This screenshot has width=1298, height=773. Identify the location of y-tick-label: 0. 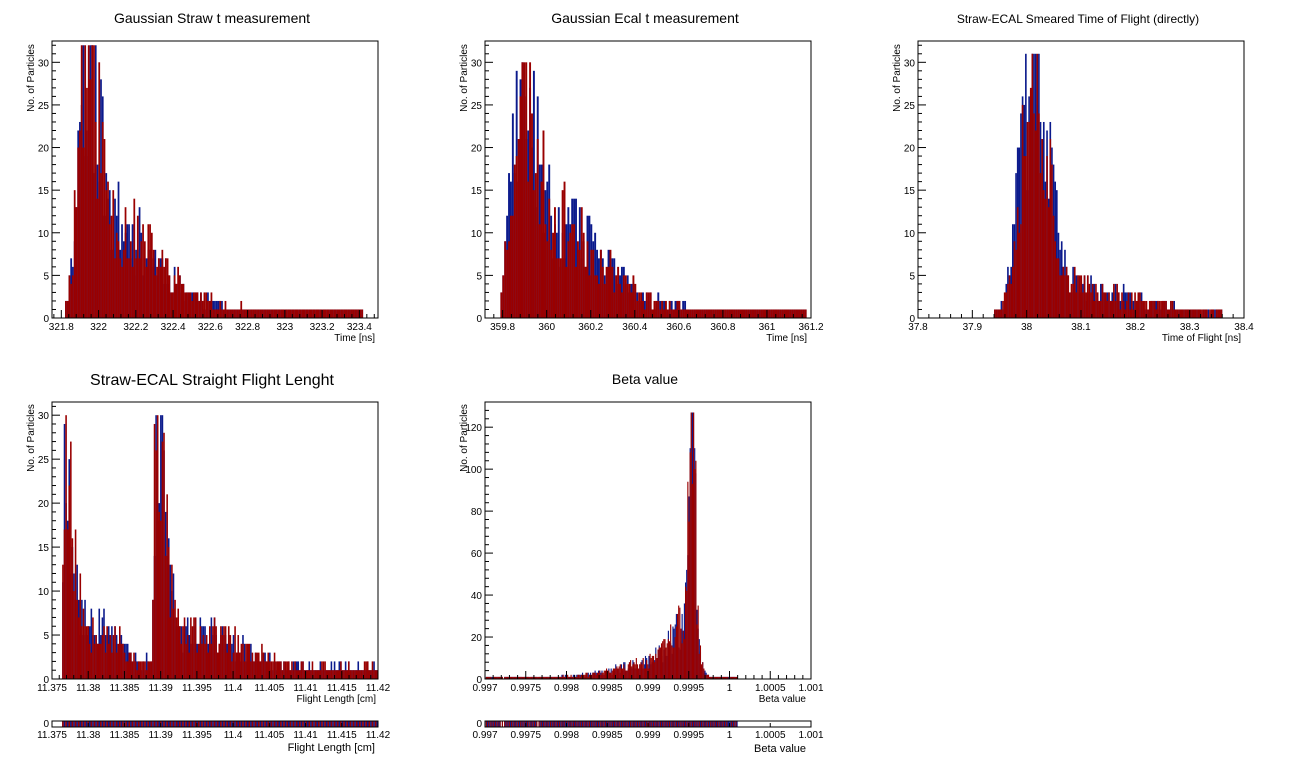
(479, 680).